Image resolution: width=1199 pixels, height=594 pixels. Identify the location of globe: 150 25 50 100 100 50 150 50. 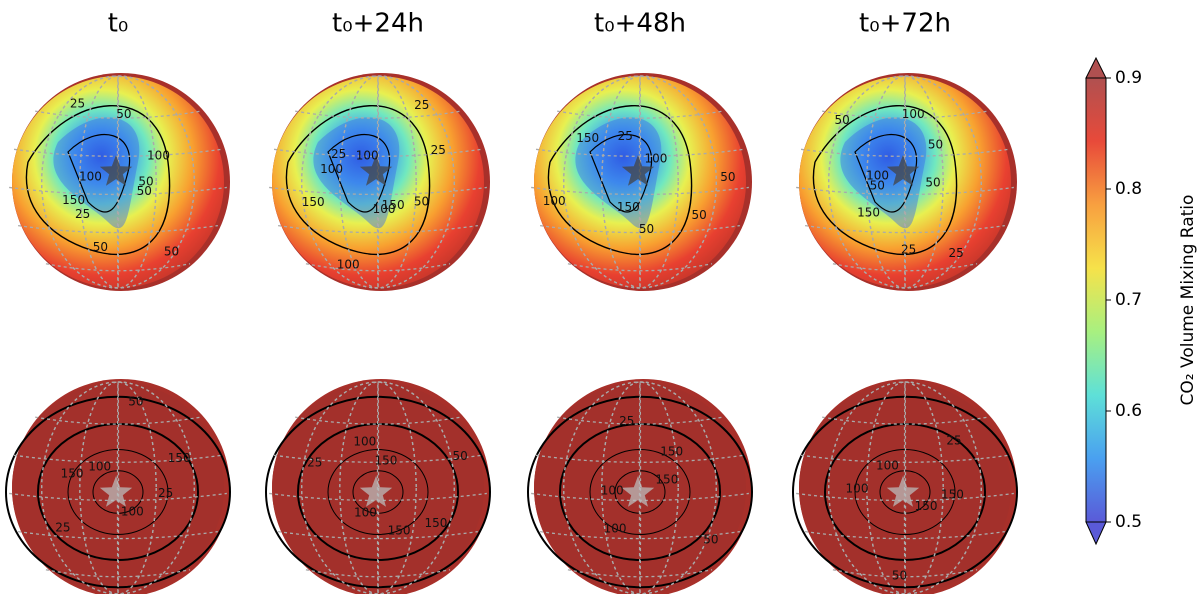
(641, 182).